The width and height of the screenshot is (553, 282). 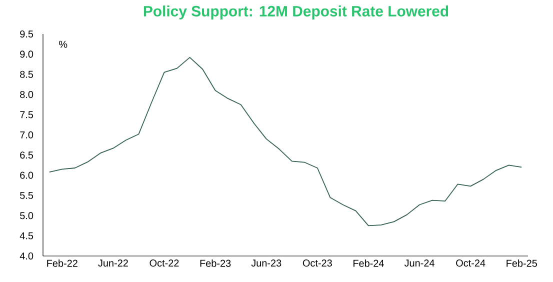 What do you see at coordinates (27, 216) in the screenshot?
I see `y-tick-label: 5.0` at bounding box center [27, 216].